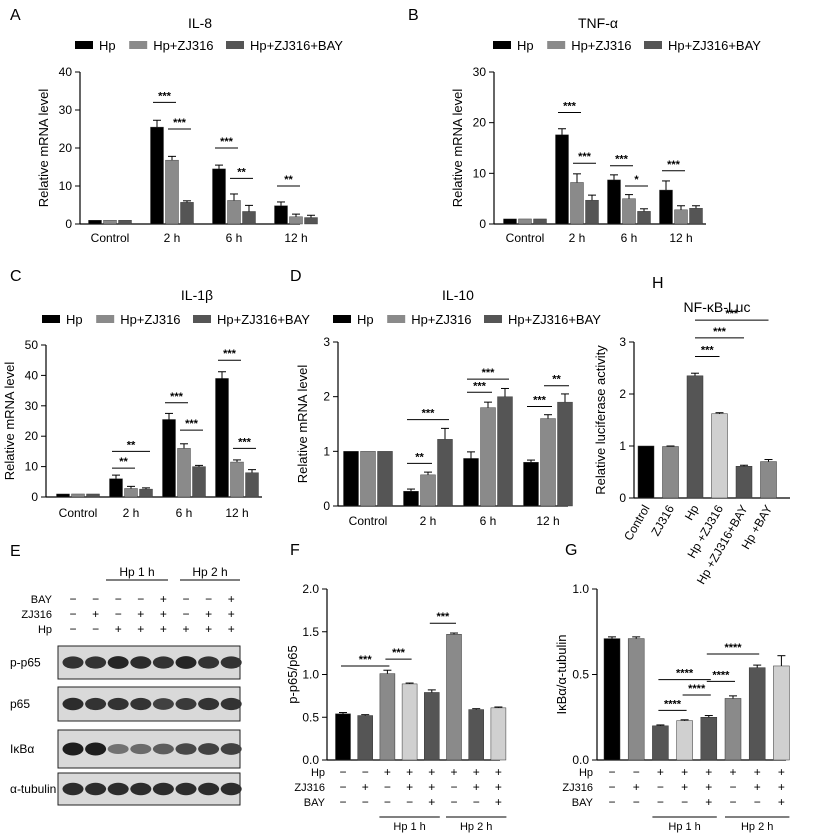 The image size is (817, 835). Describe the element at coordinates (684, 827) in the screenshot. I see `panel-g-group-label: Hp 1 h` at that location.